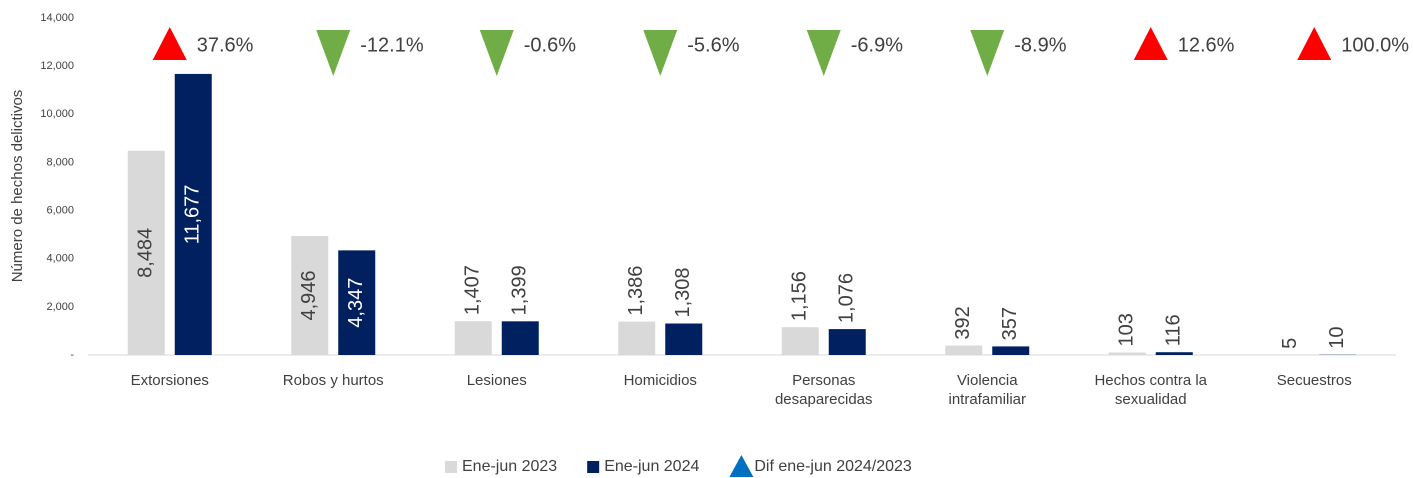 The image size is (1413, 478). I want to click on x-tick-label: Homicidios, so click(660, 380).